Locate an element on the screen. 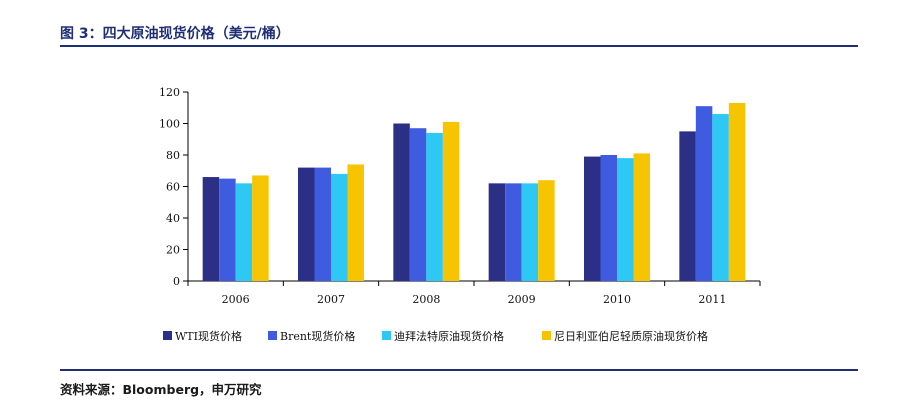 The width and height of the screenshot is (900, 417). y-tick-label: 0 is located at coordinates (176, 281).